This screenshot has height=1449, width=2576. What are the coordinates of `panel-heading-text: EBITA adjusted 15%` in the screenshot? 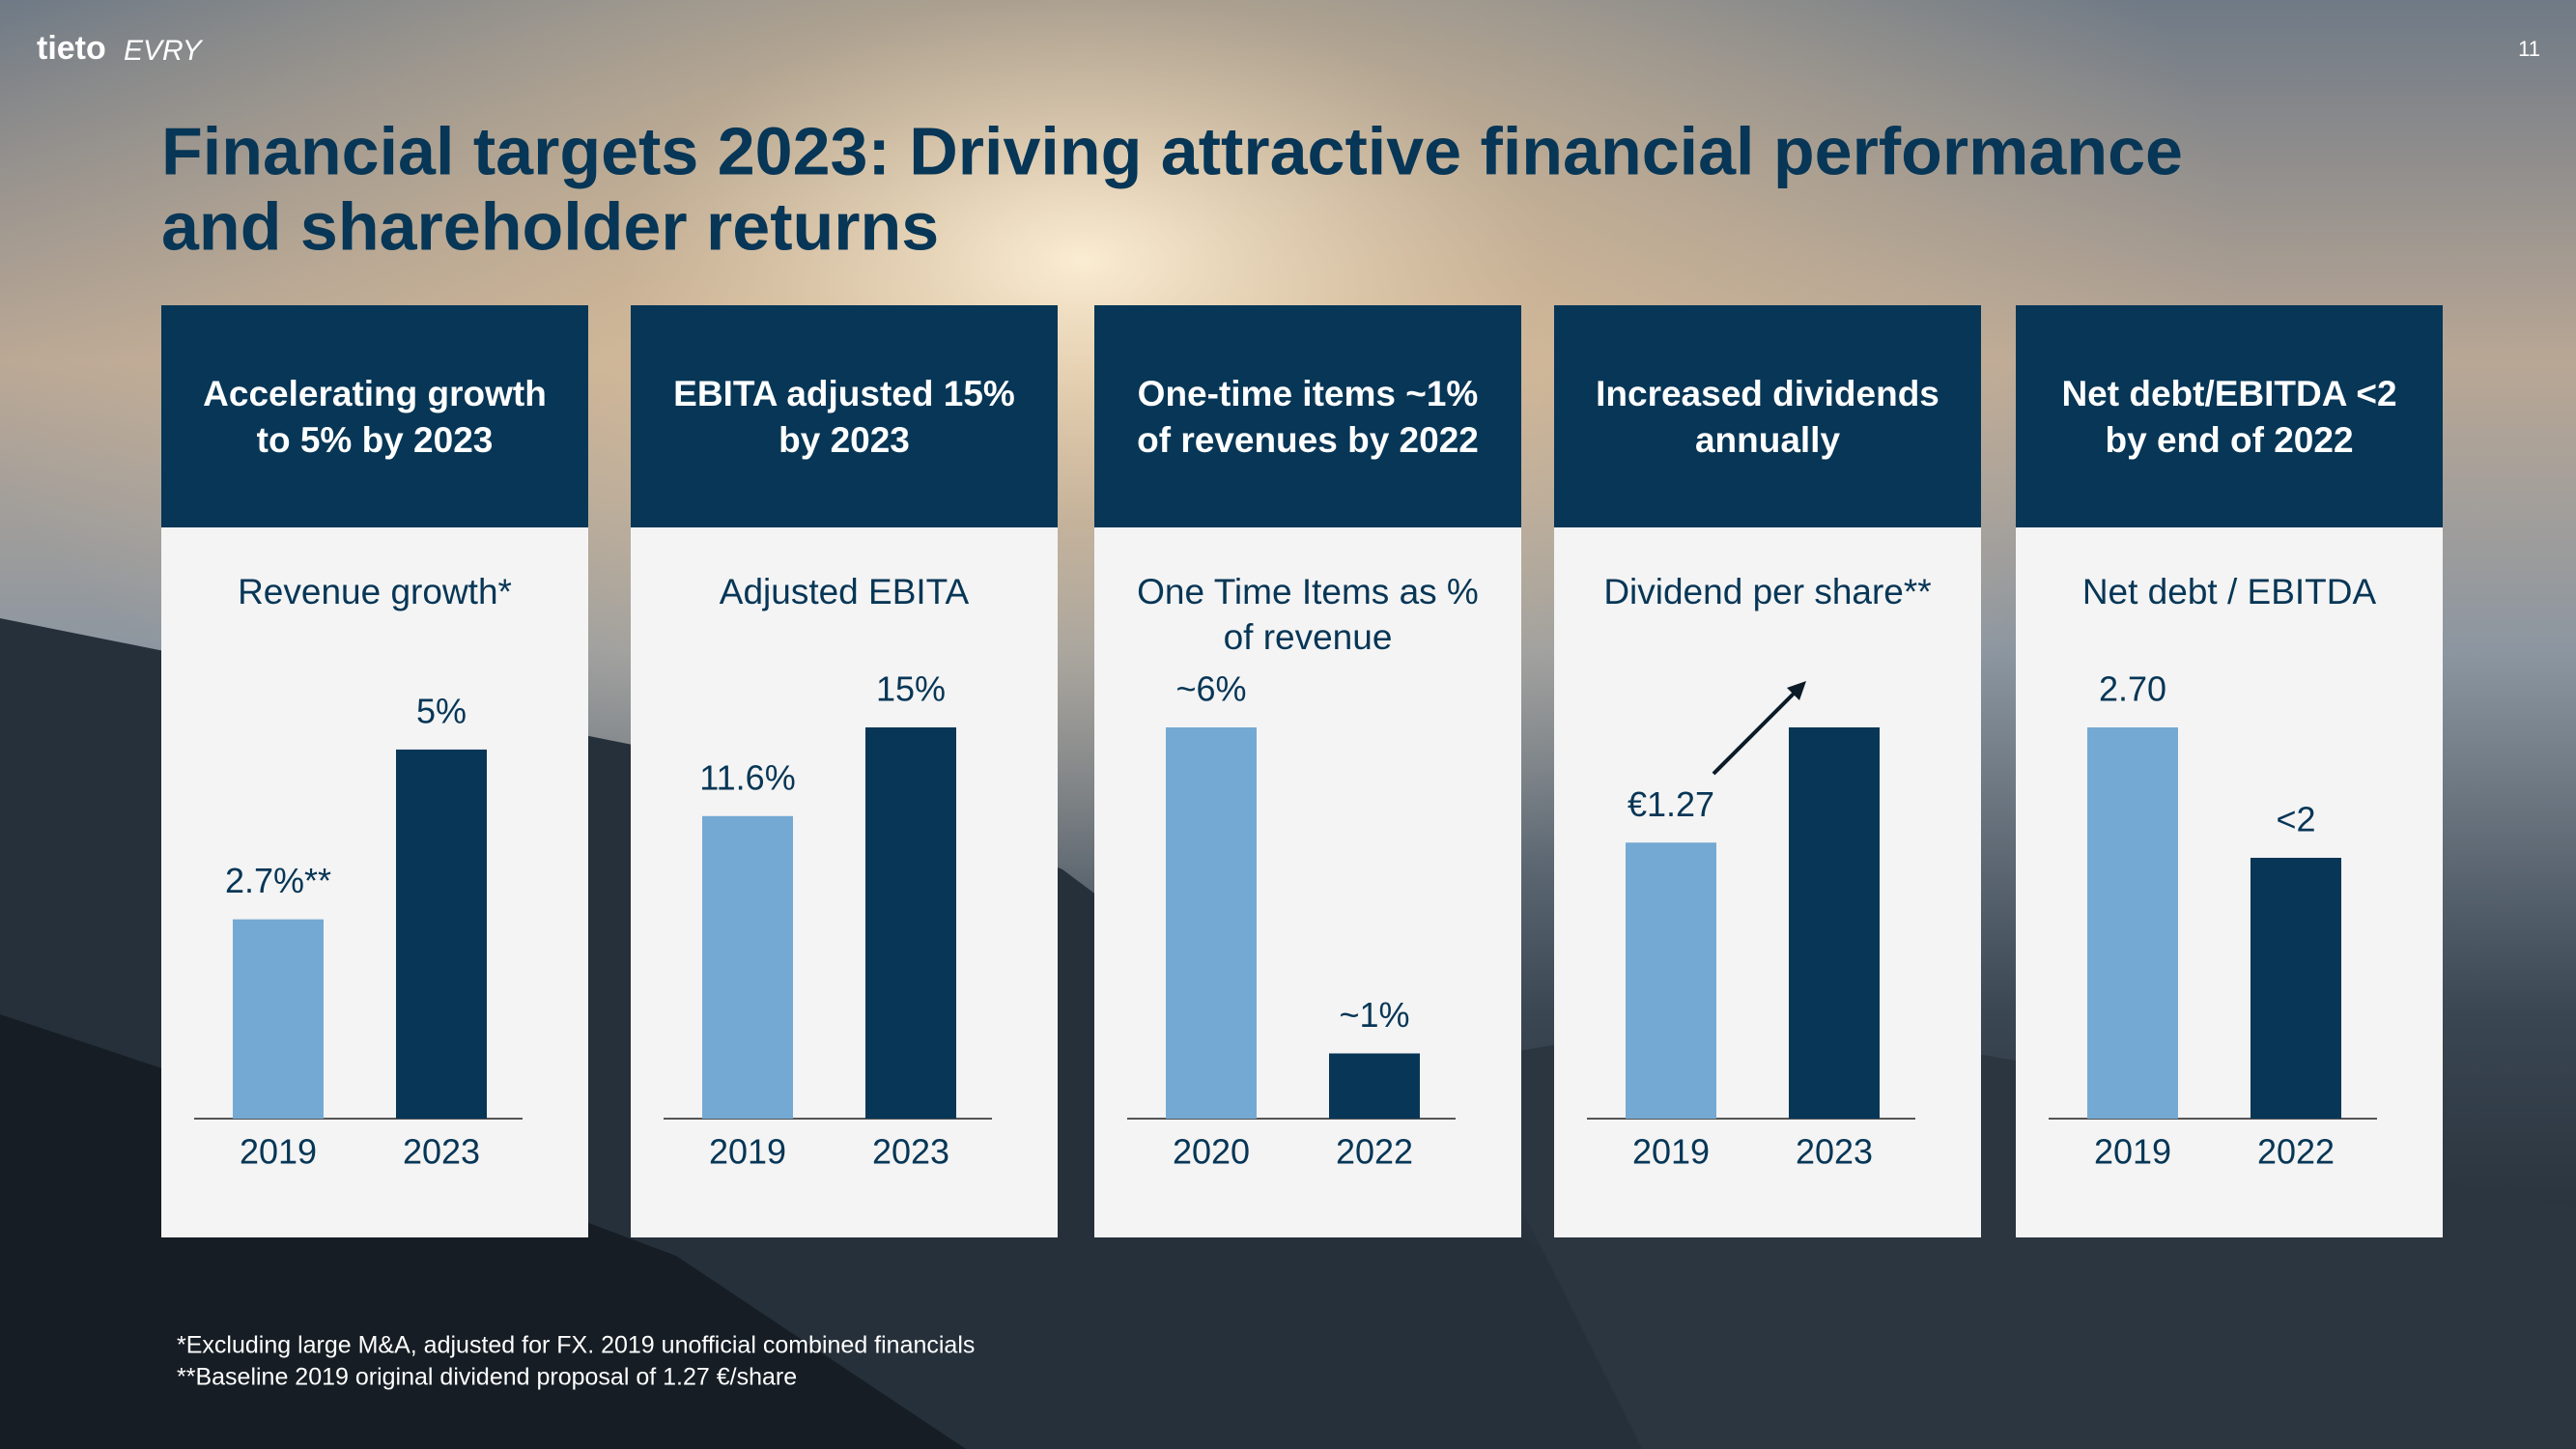 It's located at (844, 393).